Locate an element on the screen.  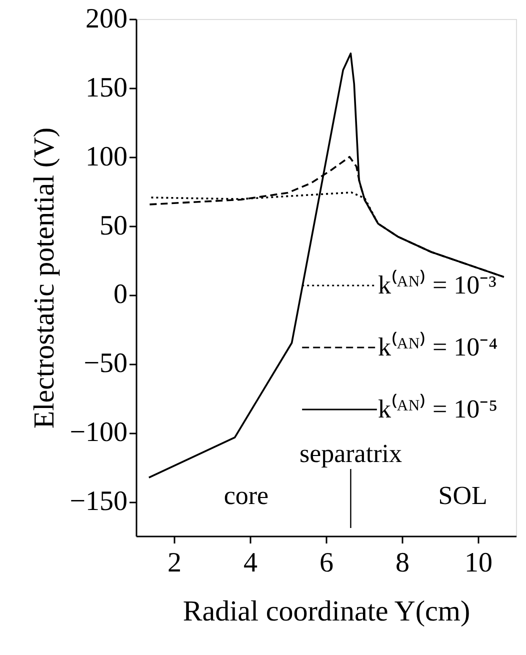
x-tick-label: 6 is located at coordinates (327, 563).